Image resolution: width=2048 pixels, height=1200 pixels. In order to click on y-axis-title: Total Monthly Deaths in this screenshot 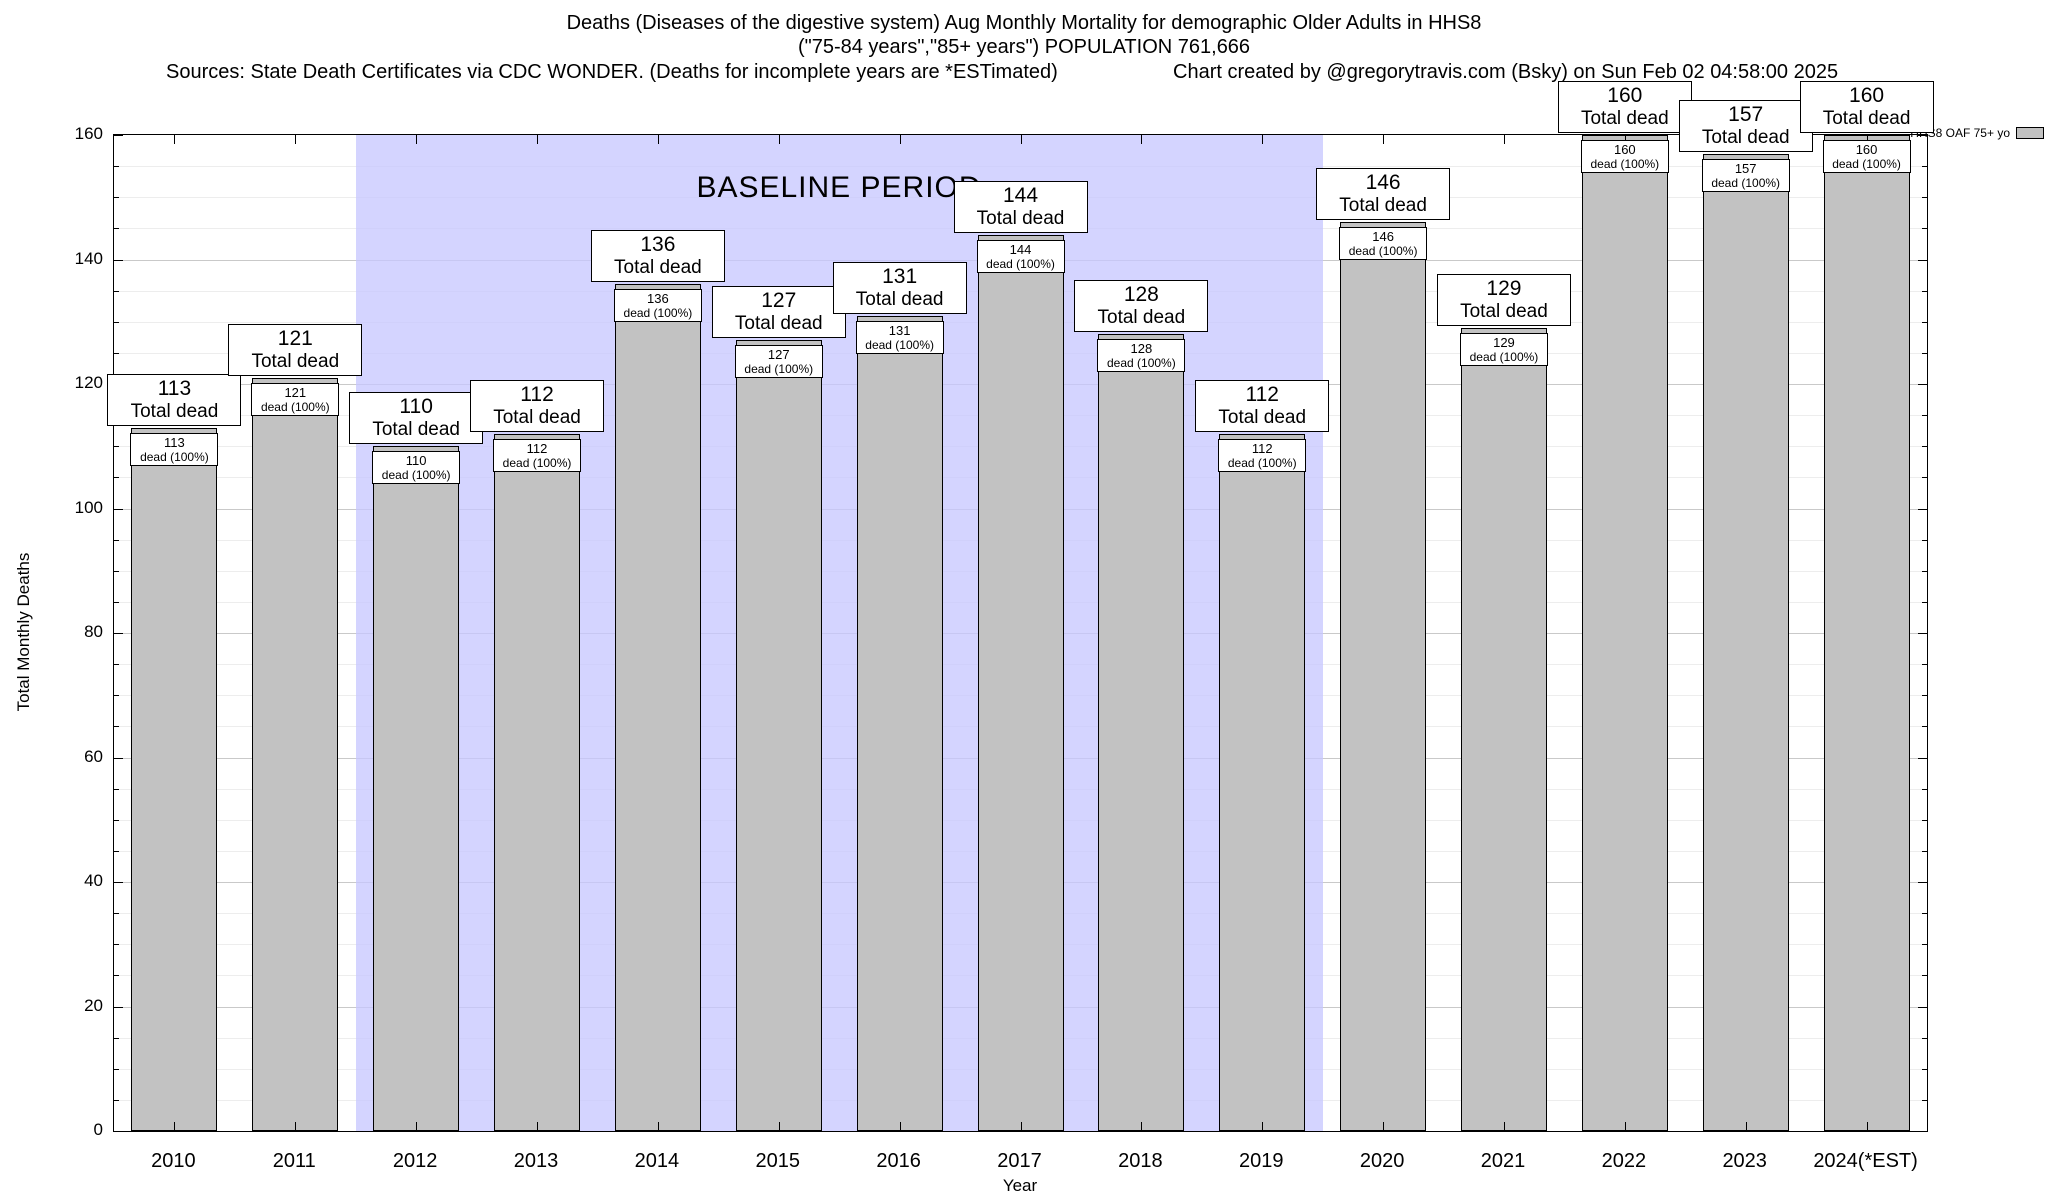, I will do `click(23, 632)`.